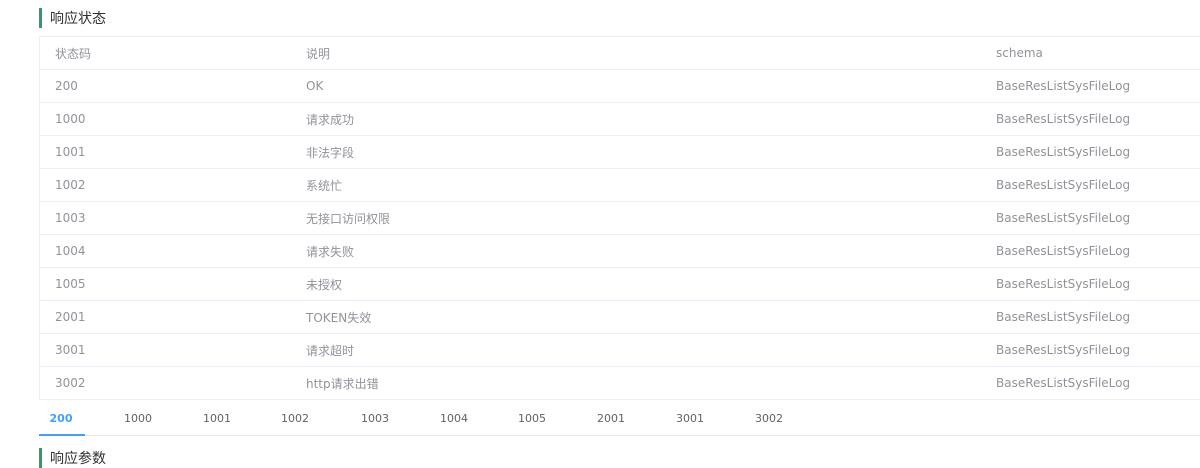 This screenshot has height=468, width=1200. What do you see at coordinates (78, 19) in the screenshot?
I see `response-status-title: 响应状态` at bounding box center [78, 19].